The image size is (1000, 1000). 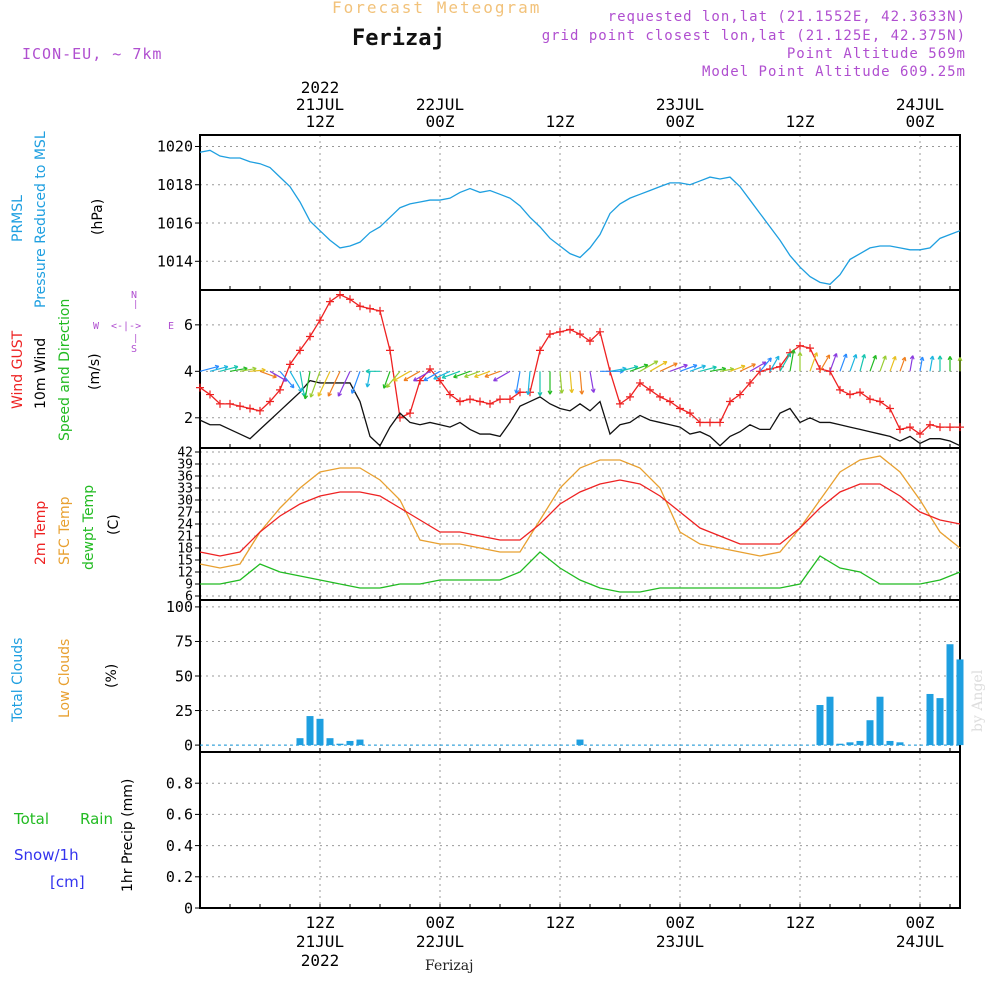 I want to click on ytick-label-temp: 21, so click(x=185, y=537).